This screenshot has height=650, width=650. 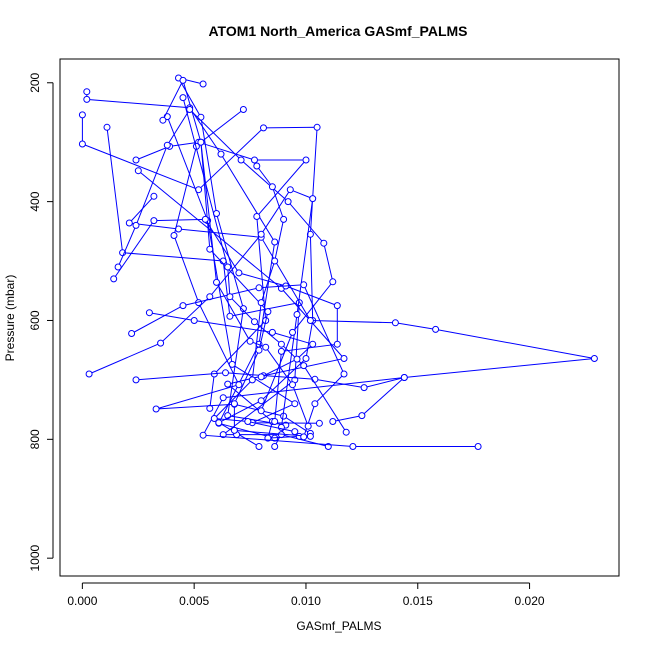 What do you see at coordinates (10, 318) in the screenshot?
I see `y-axis-label: Pressure (mbar)` at bounding box center [10, 318].